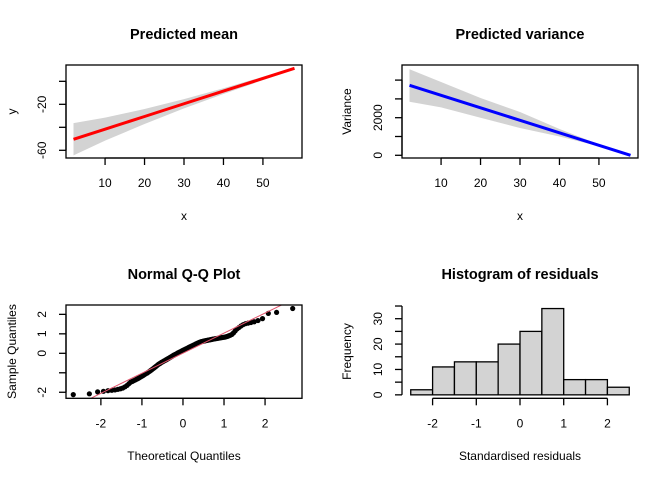 This screenshot has width=672, height=480. What do you see at coordinates (42, 314) in the screenshot?
I see `y-tick-label: 2` at bounding box center [42, 314].